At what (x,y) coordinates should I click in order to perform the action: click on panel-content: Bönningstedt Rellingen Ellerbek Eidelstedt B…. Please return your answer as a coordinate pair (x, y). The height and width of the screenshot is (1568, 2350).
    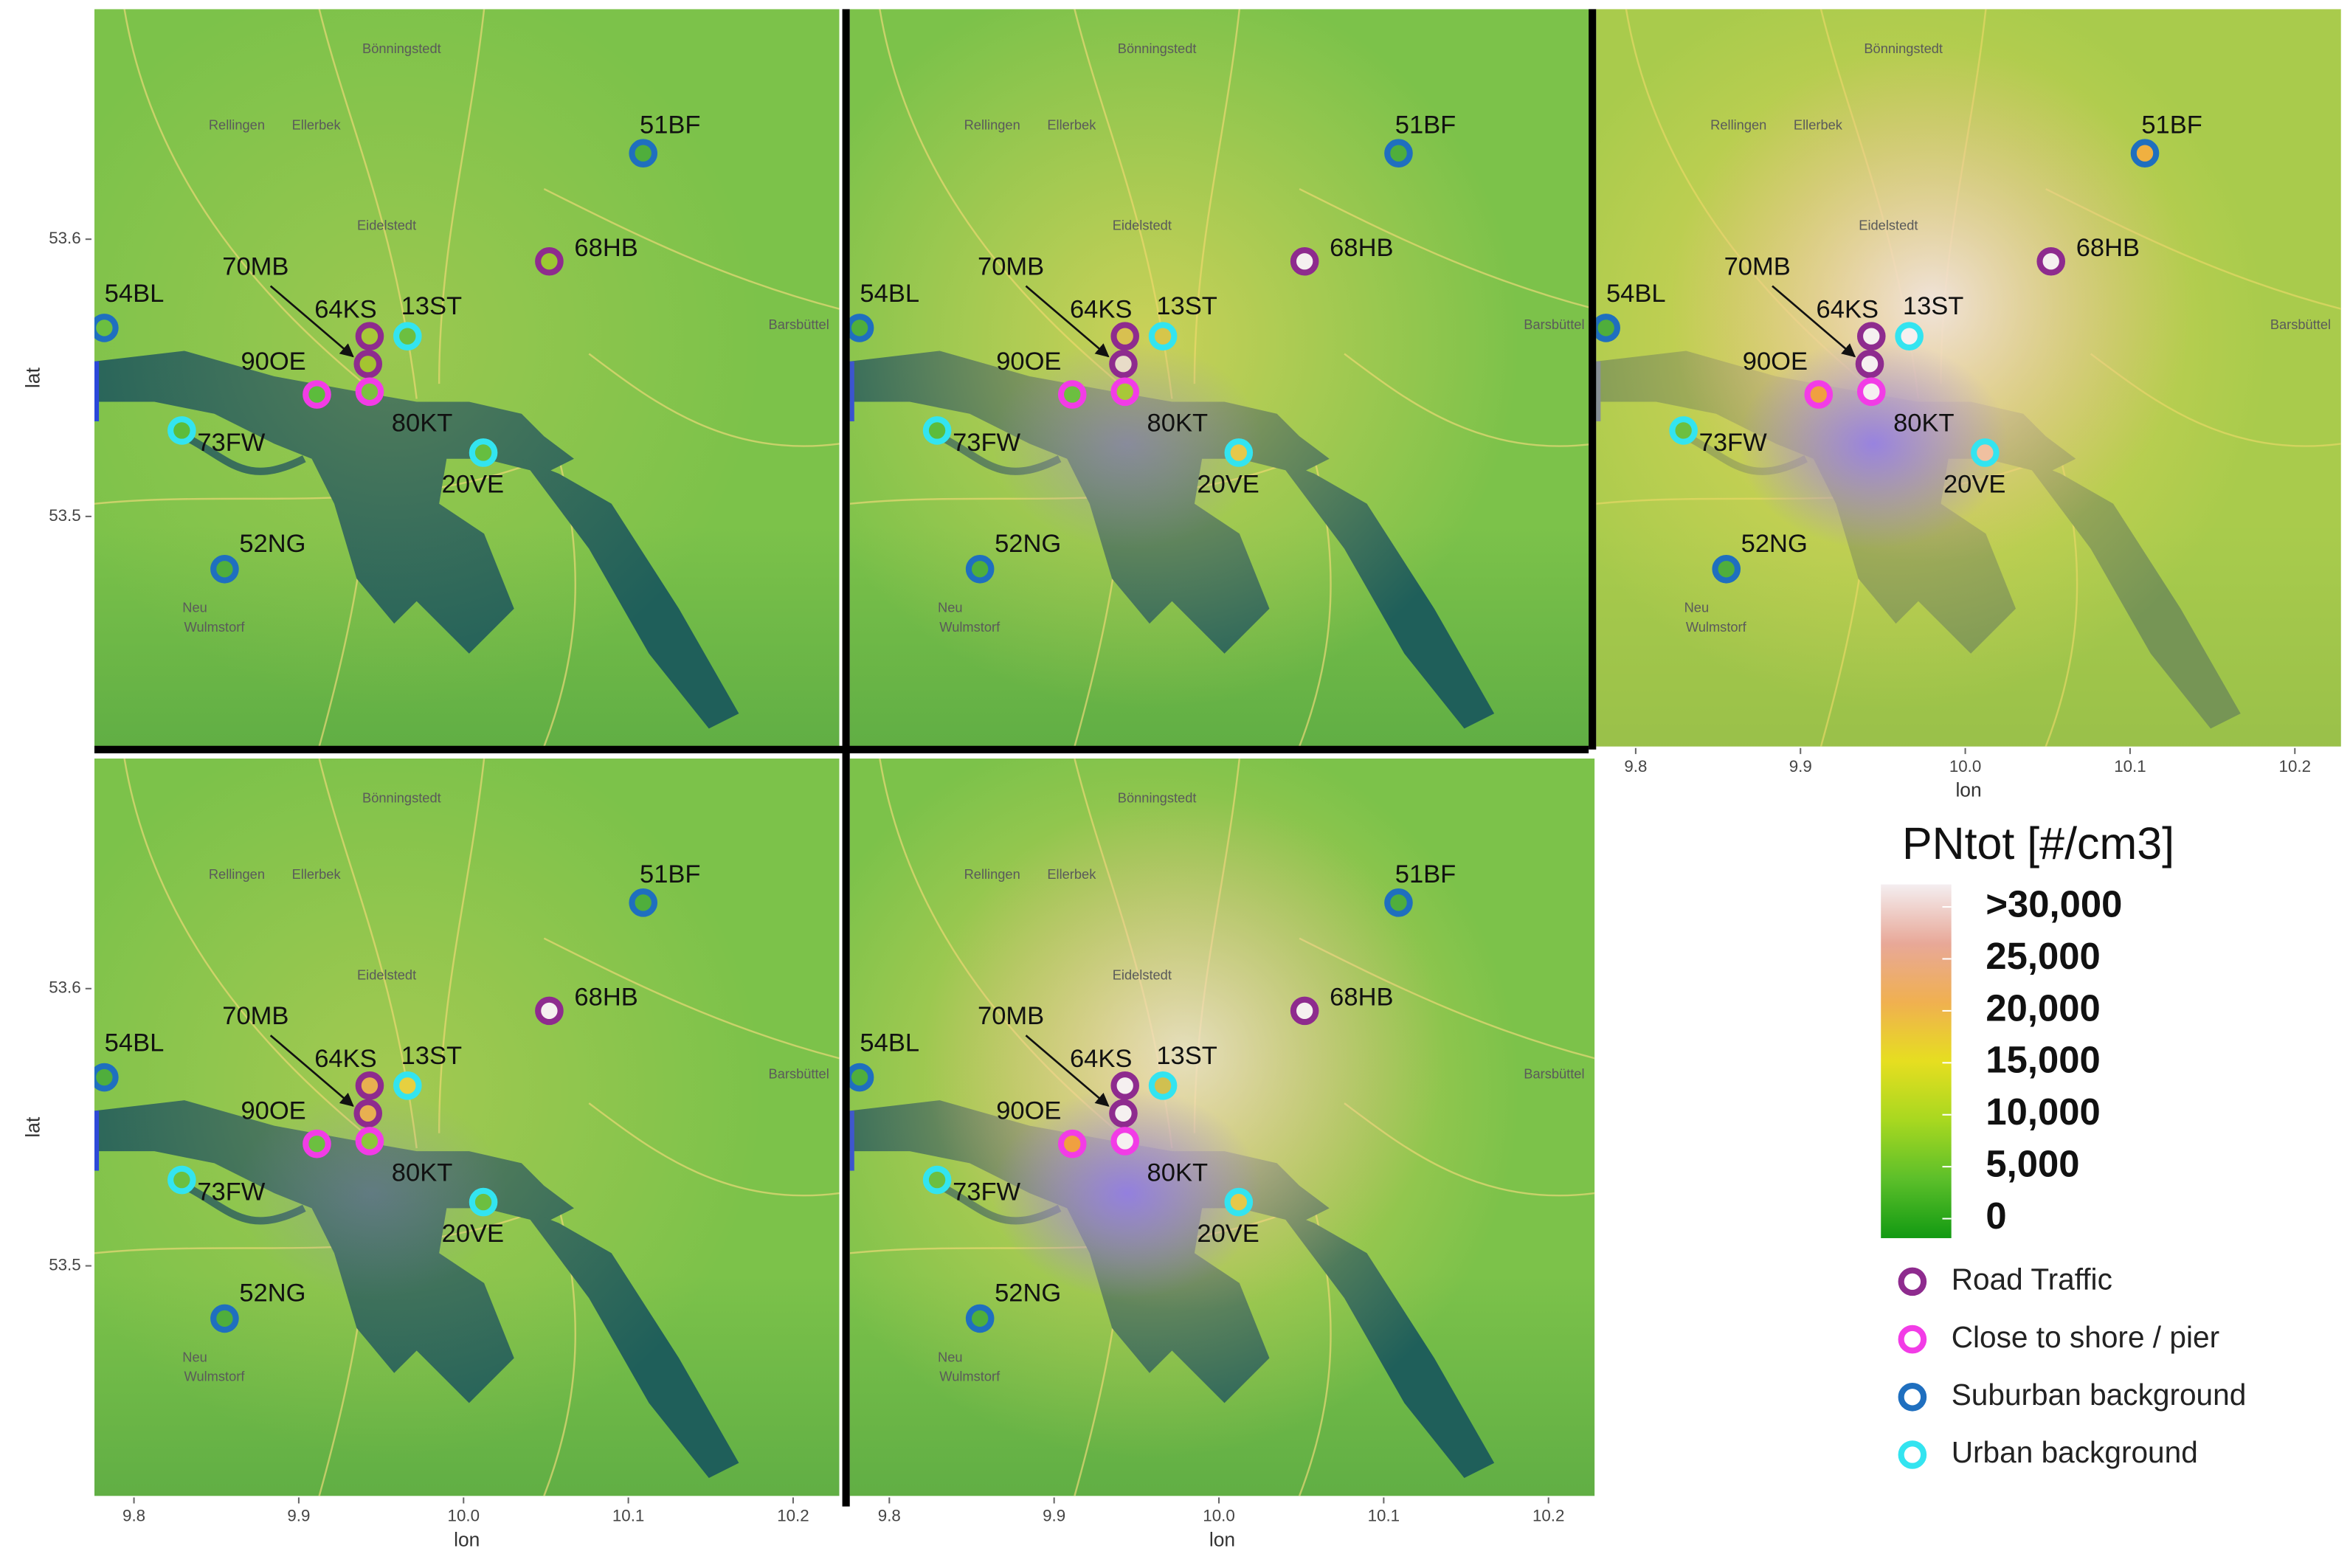
    Looking at the image, I should click on (1222, 1127).